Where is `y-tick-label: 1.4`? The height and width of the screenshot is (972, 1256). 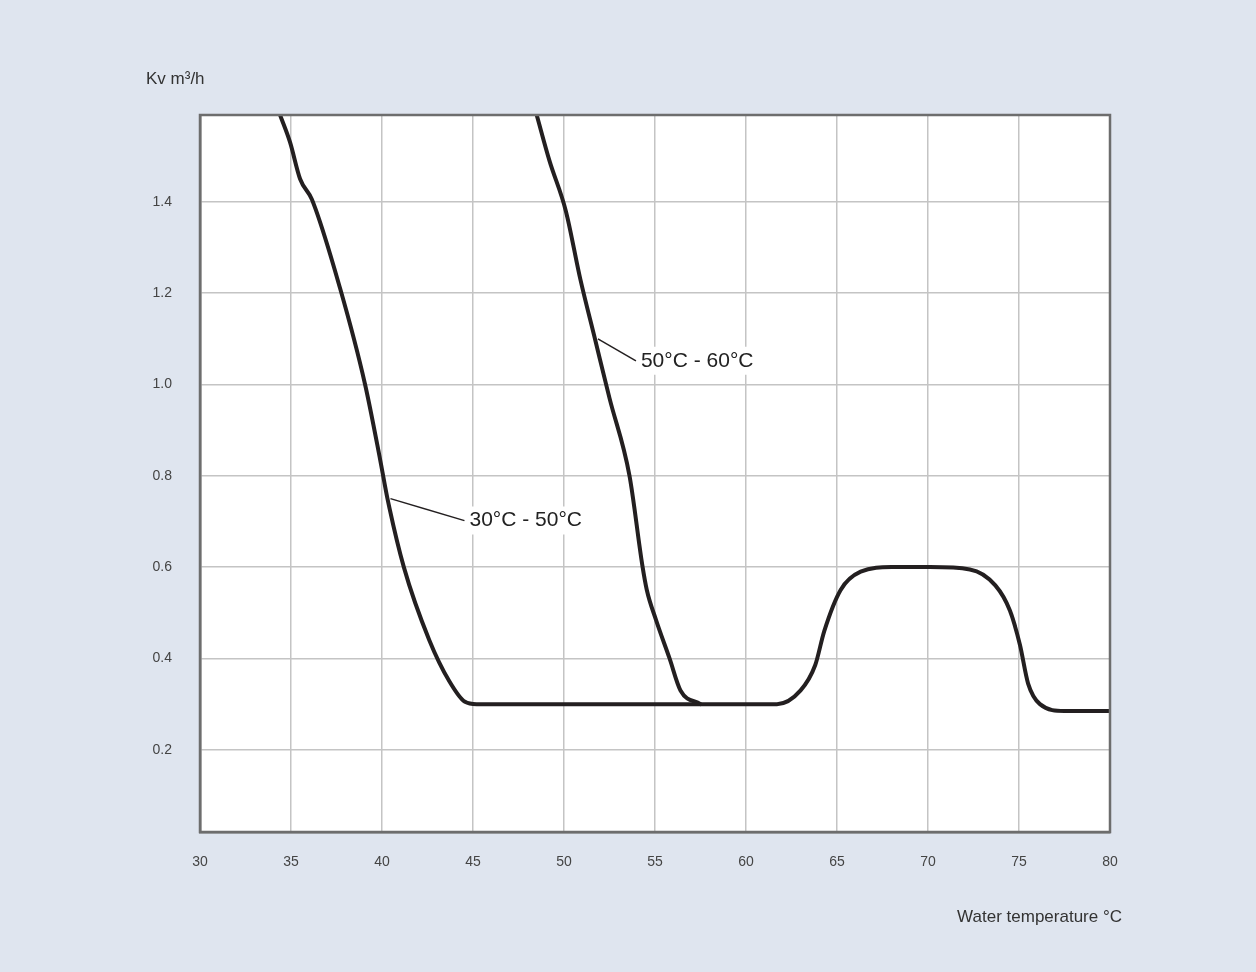 y-tick-label: 1.4 is located at coordinates (162, 200).